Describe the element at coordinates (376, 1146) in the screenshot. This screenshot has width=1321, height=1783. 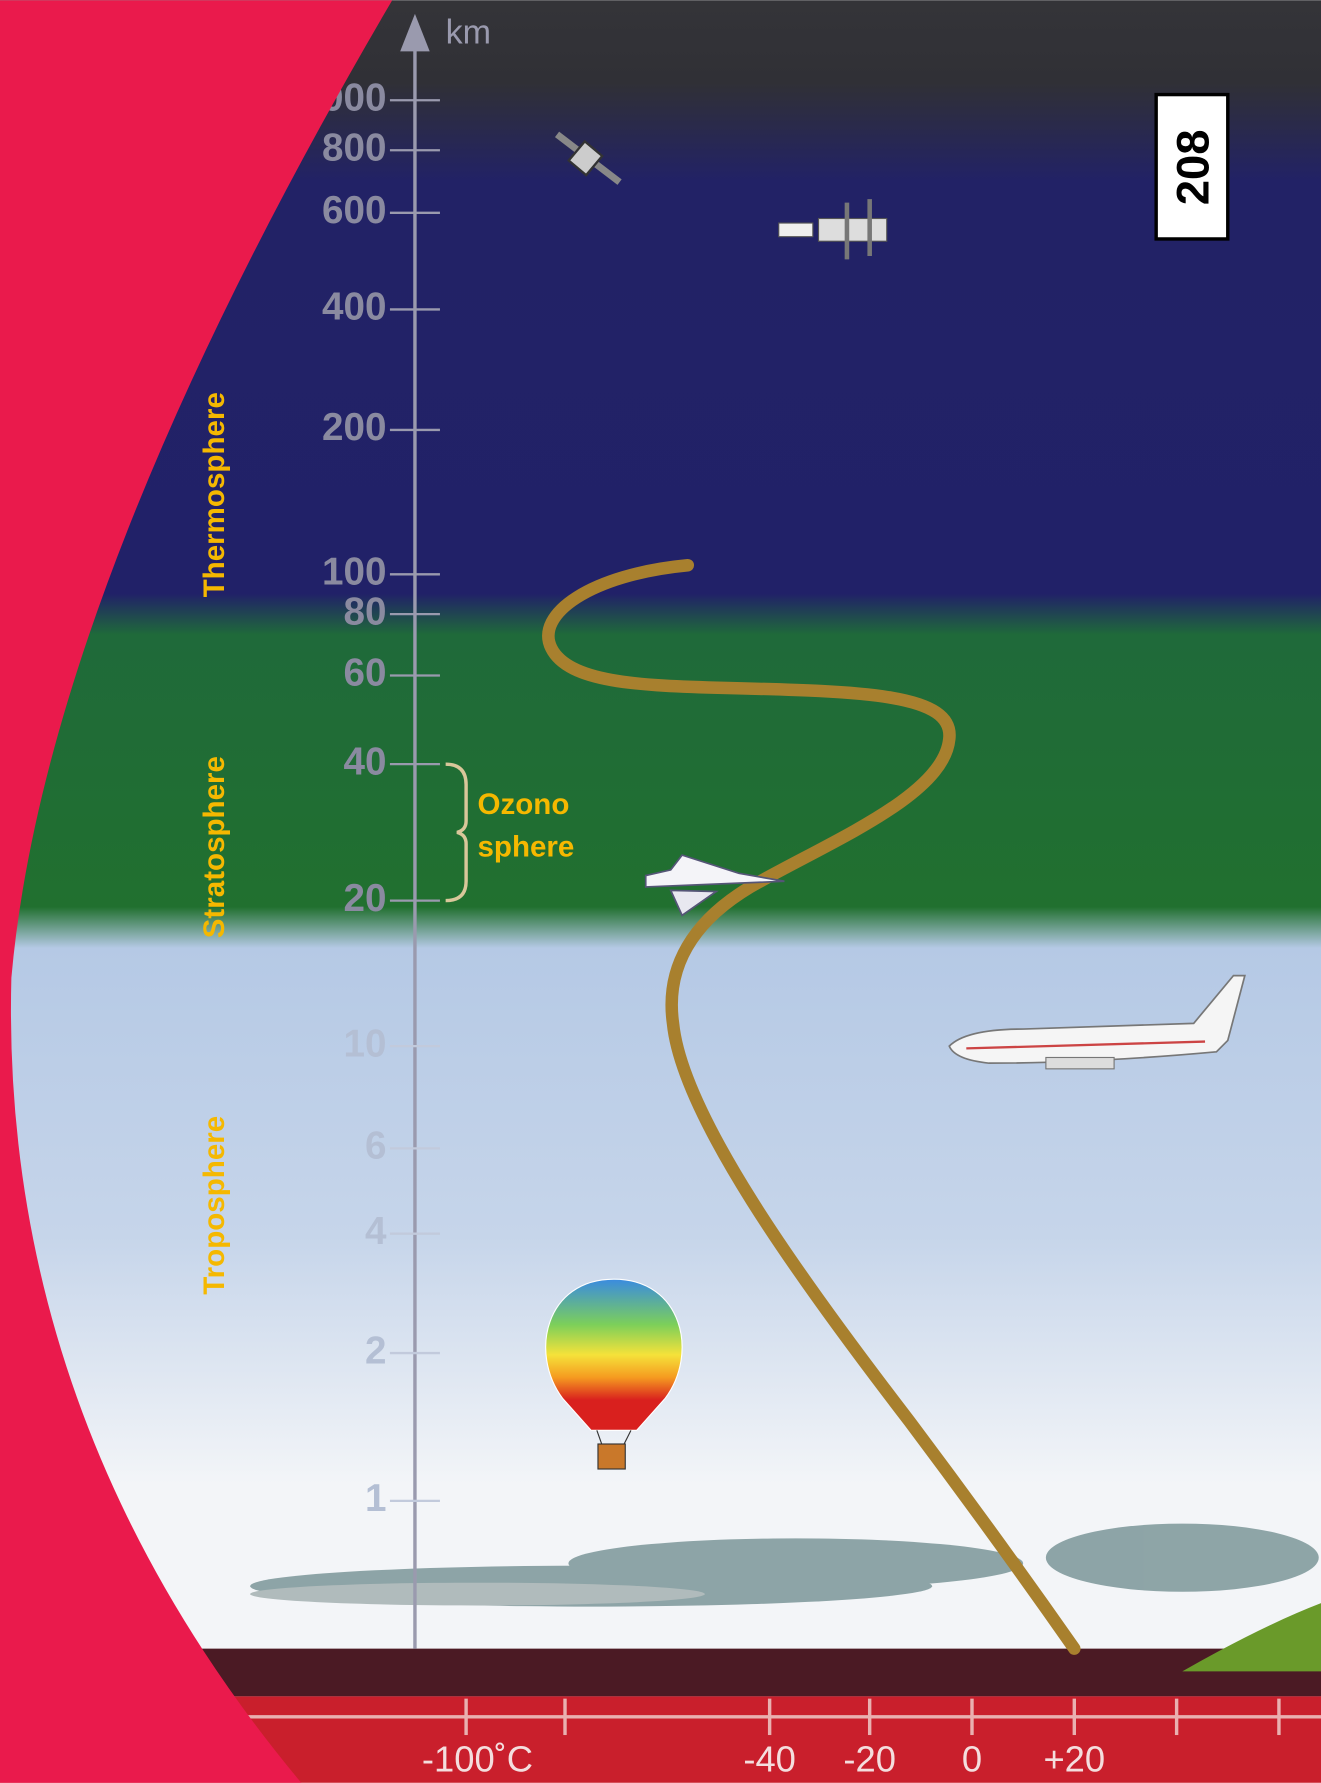
I see `altitude-tick-label: 6` at that location.